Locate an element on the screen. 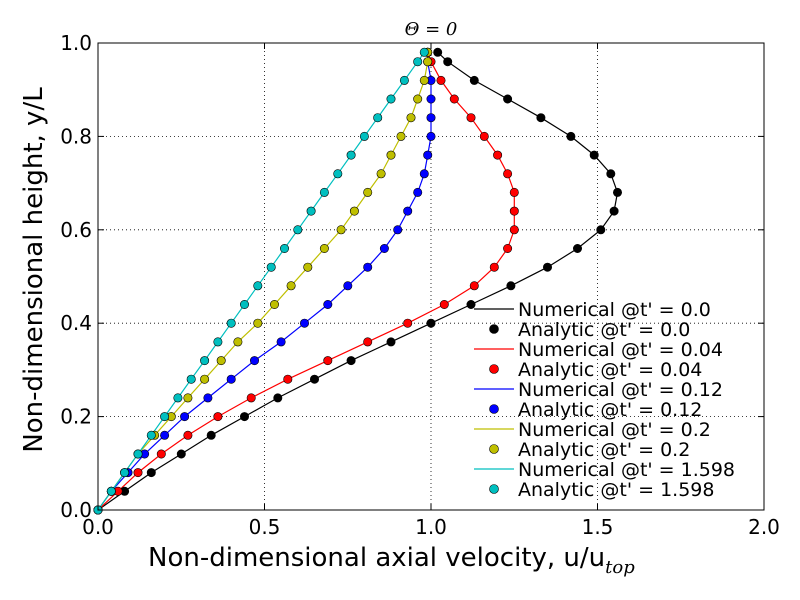 Image resolution: width=800 pixels, height=600 pixels. y-tick-label: 0.0 is located at coordinates (76, 510).